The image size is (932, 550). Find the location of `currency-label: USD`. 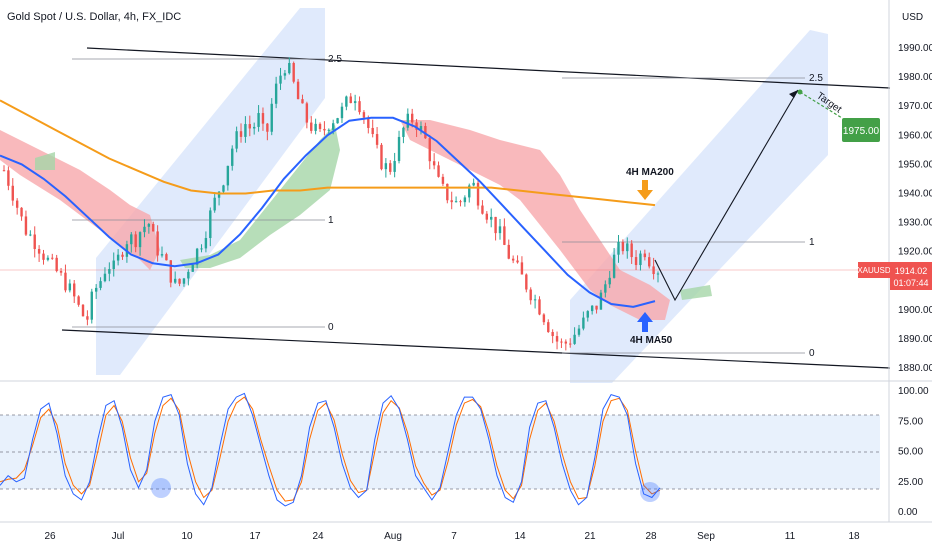

currency-label: USD is located at coordinates (912, 17).